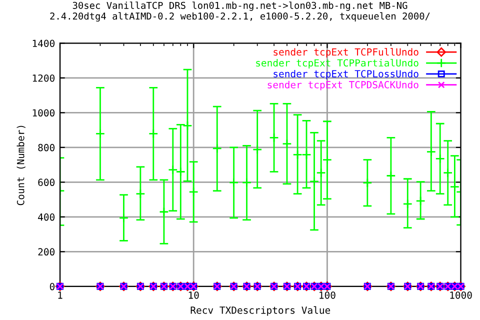  Describe the element at coordinates (46, 148) in the screenshot. I see `y-tick-label: 800` at that location.